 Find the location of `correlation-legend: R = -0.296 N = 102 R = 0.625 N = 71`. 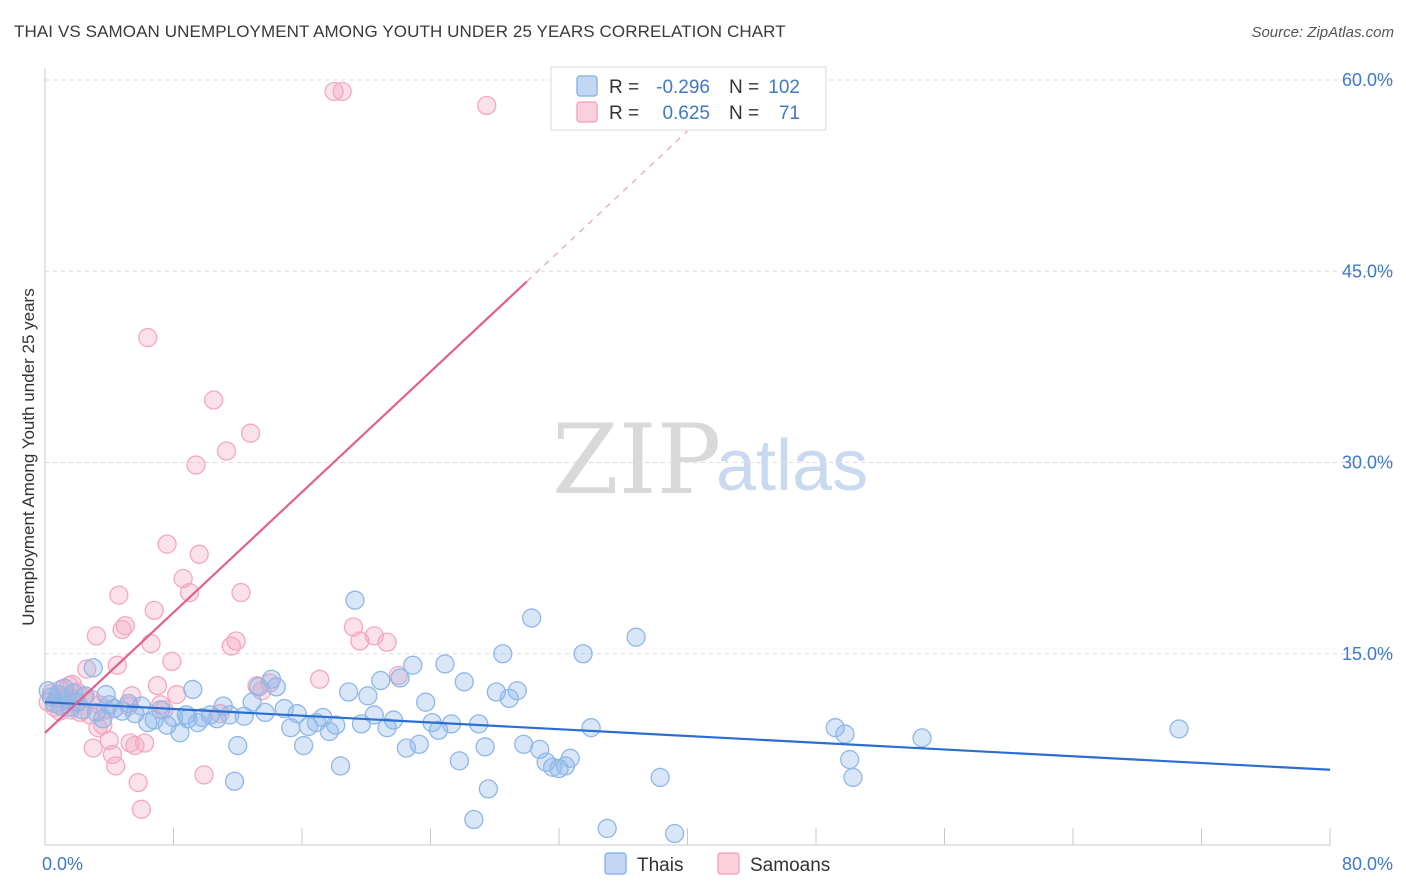

correlation-legend: R = -0.296 N = 102 R = 0.625 N = 71 is located at coordinates (688, 98).